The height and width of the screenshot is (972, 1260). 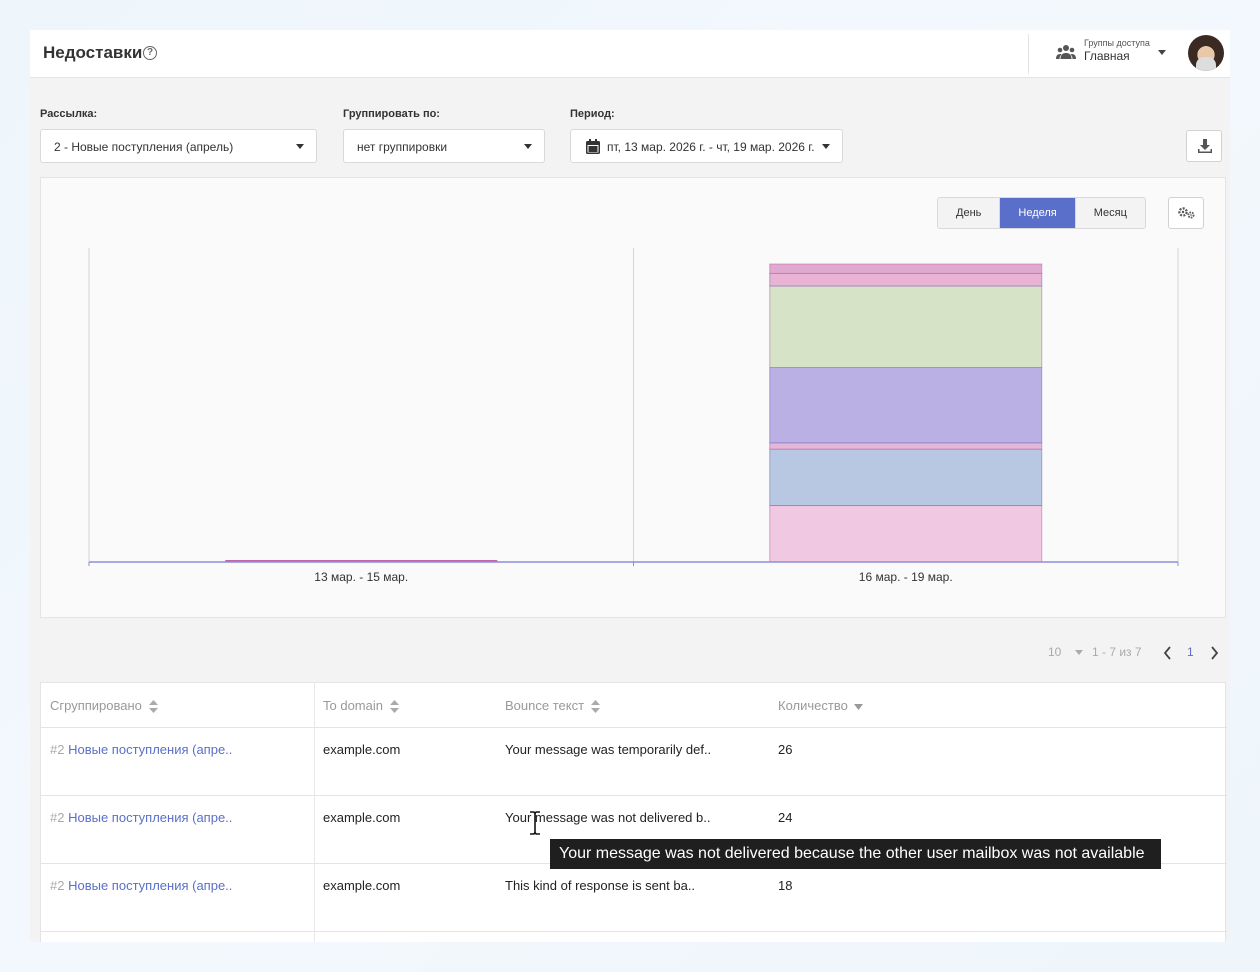 What do you see at coordinates (150, 53) in the screenshot?
I see `help-icon: ?` at bounding box center [150, 53].